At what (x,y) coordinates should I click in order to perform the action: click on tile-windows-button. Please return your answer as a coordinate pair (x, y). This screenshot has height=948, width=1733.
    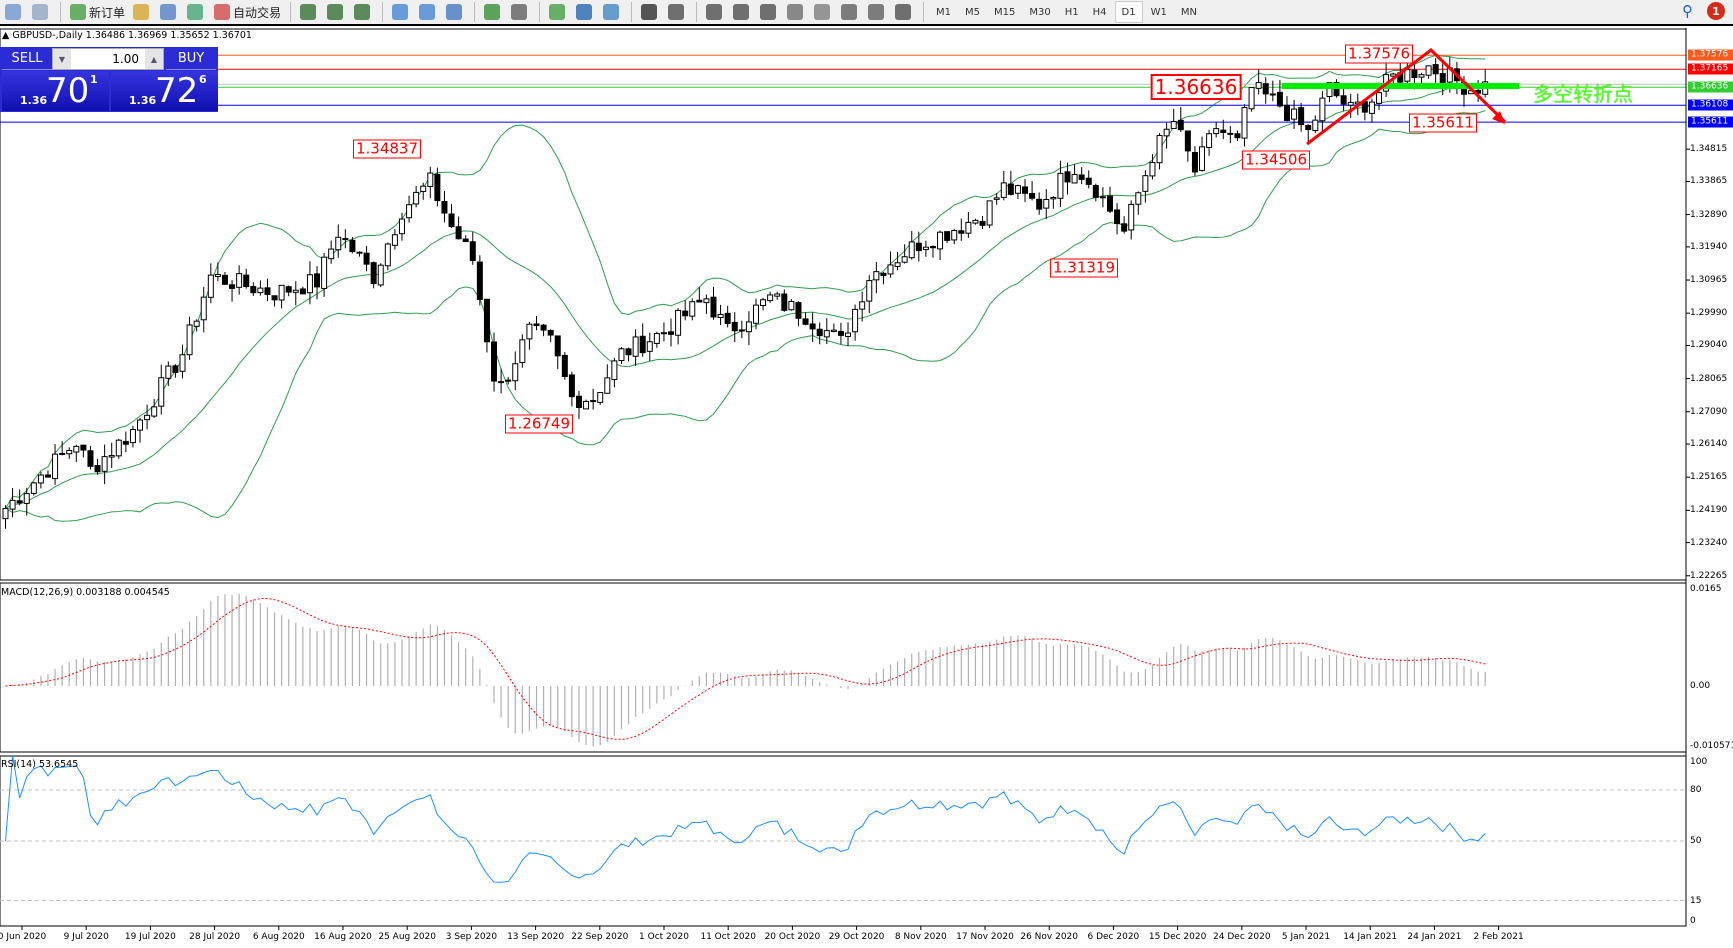
    Looking at the image, I should click on (455, 12).